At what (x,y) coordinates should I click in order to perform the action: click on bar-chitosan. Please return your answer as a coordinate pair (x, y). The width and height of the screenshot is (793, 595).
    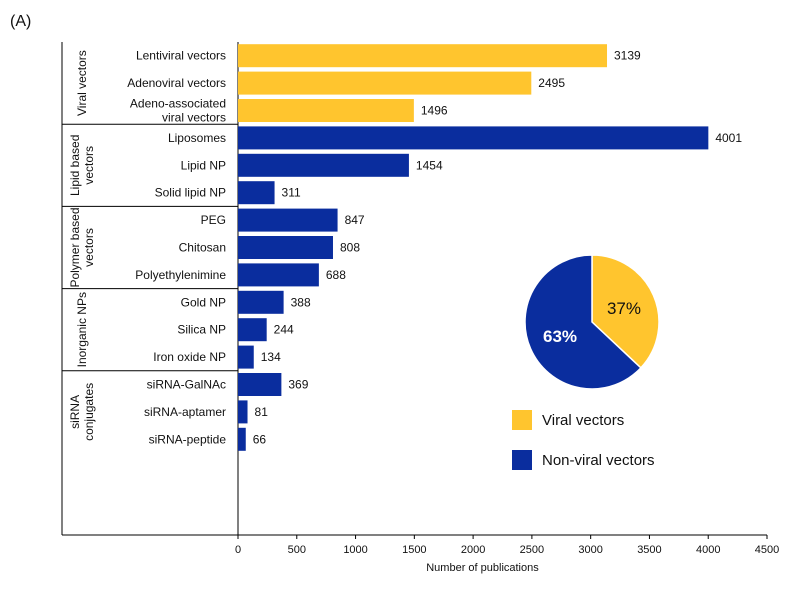
    Looking at the image, I should click on (285, 247).